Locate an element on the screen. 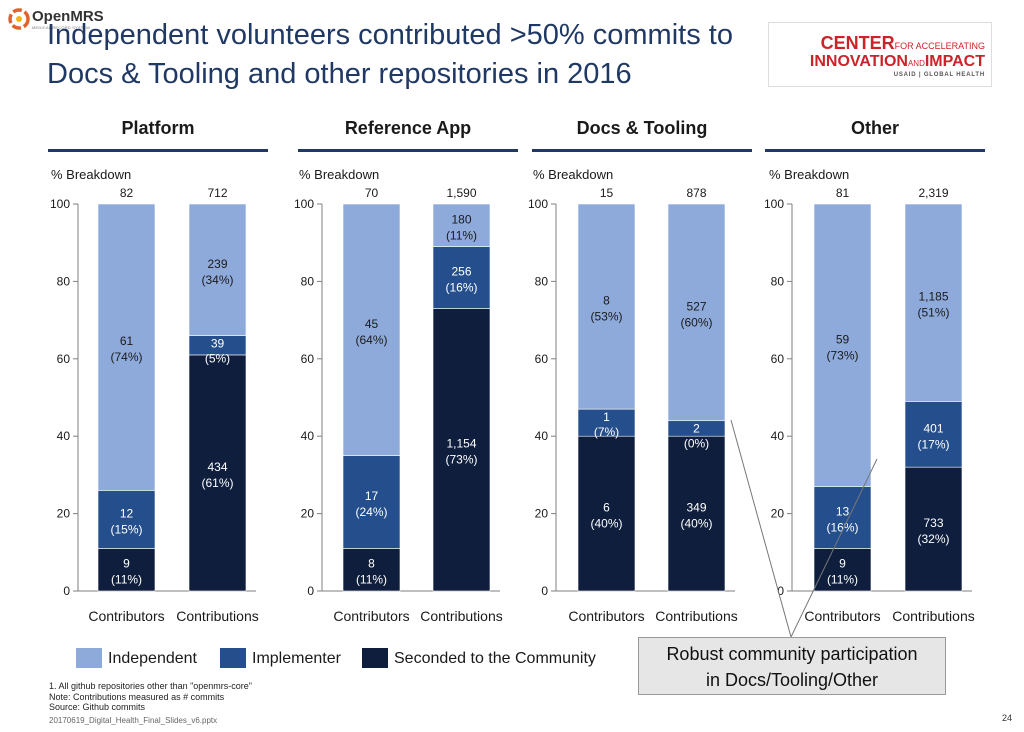 This screenshot has height=732, width=1024. docs-tooling-contributors-independent-pct-label: (53%) is located at coordinates (606, 317).